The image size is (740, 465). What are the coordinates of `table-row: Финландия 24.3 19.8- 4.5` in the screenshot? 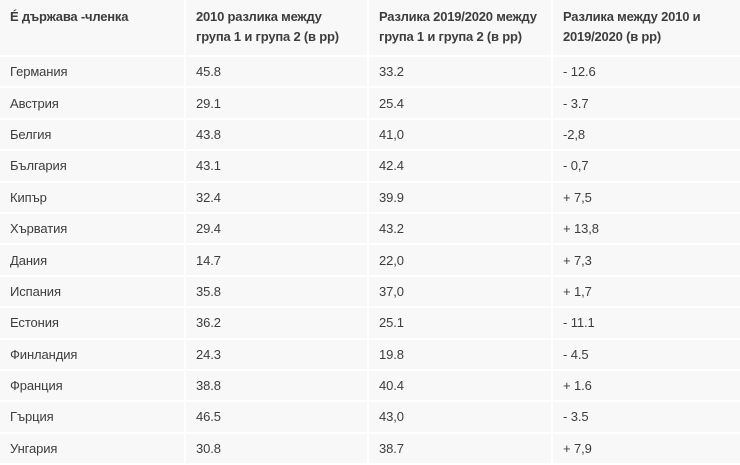 It's located at (370, 355).